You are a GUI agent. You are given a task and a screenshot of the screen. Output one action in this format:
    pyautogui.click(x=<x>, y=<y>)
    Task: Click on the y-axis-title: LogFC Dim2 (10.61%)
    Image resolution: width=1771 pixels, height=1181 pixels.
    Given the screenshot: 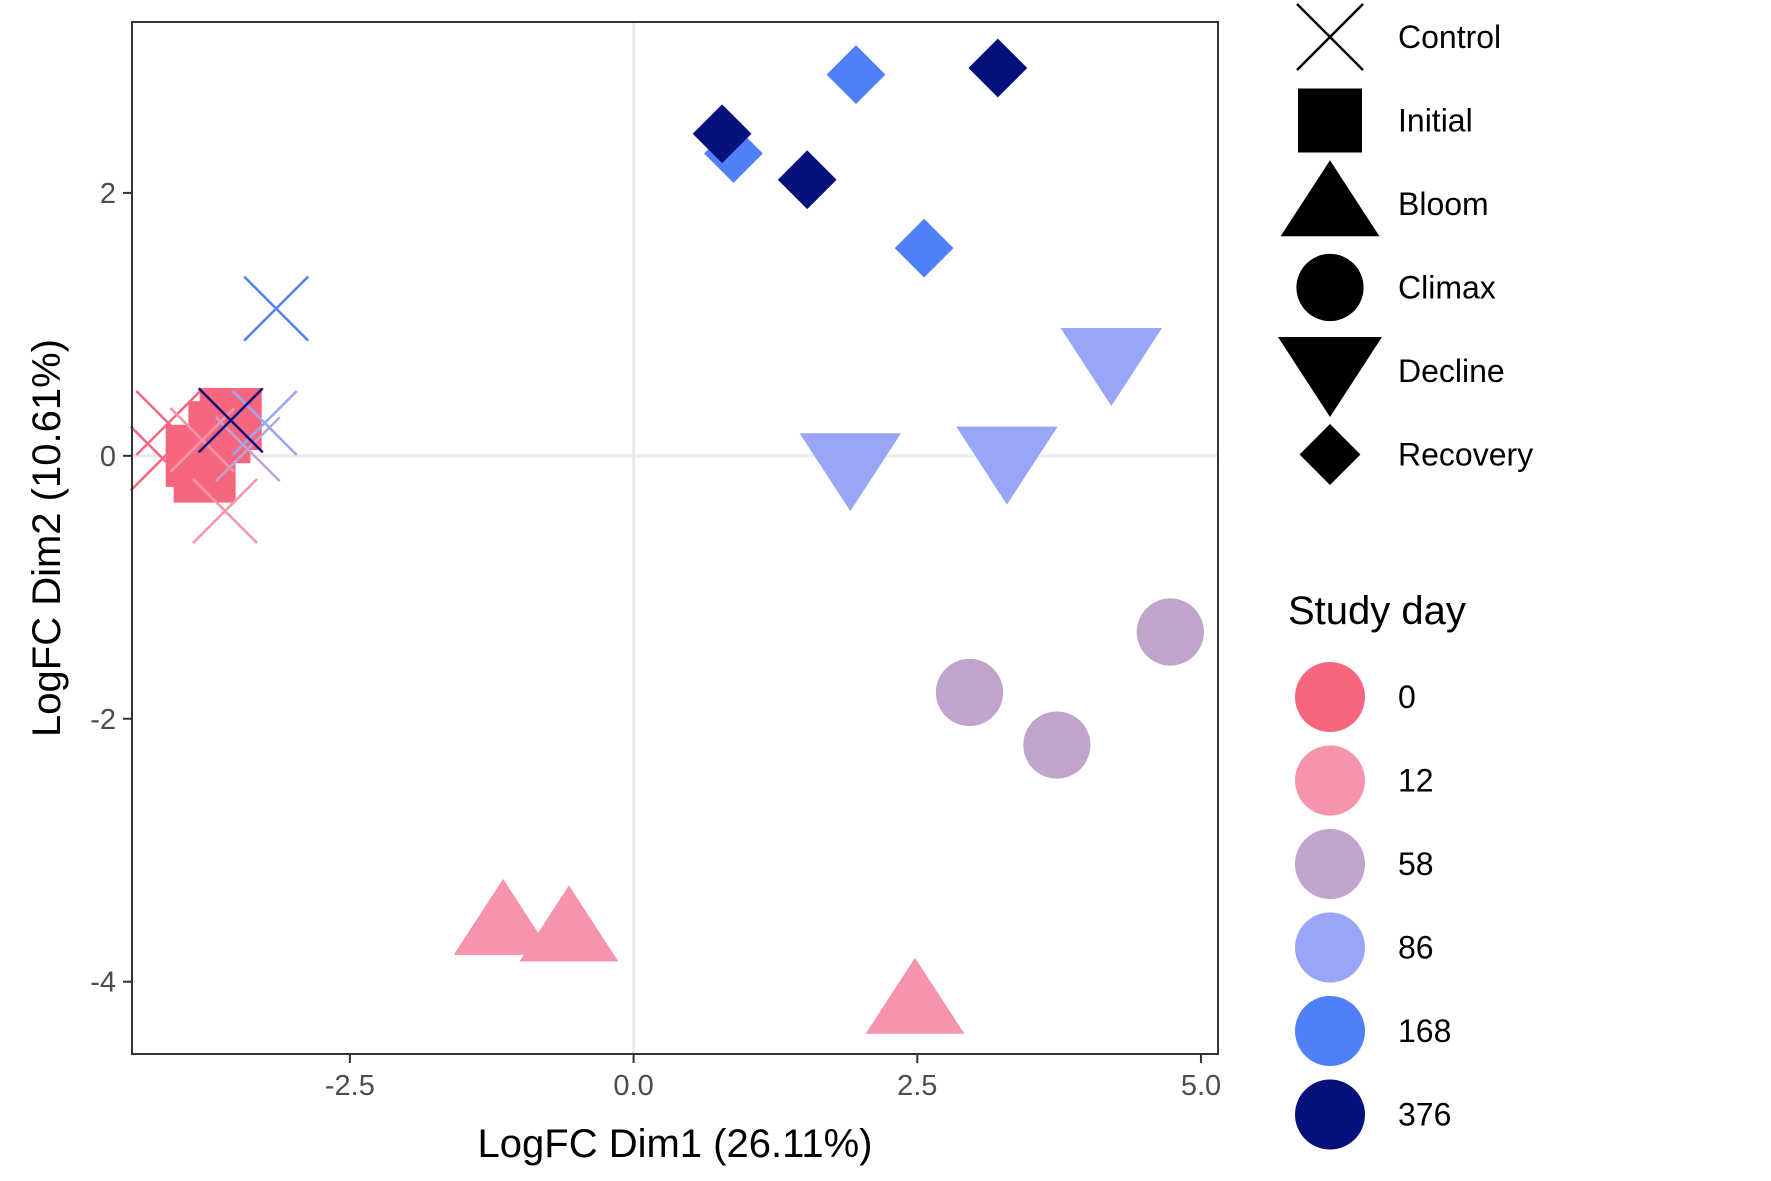 What is the action you would take?
    pyautogui.click(x=47, y=538)
    